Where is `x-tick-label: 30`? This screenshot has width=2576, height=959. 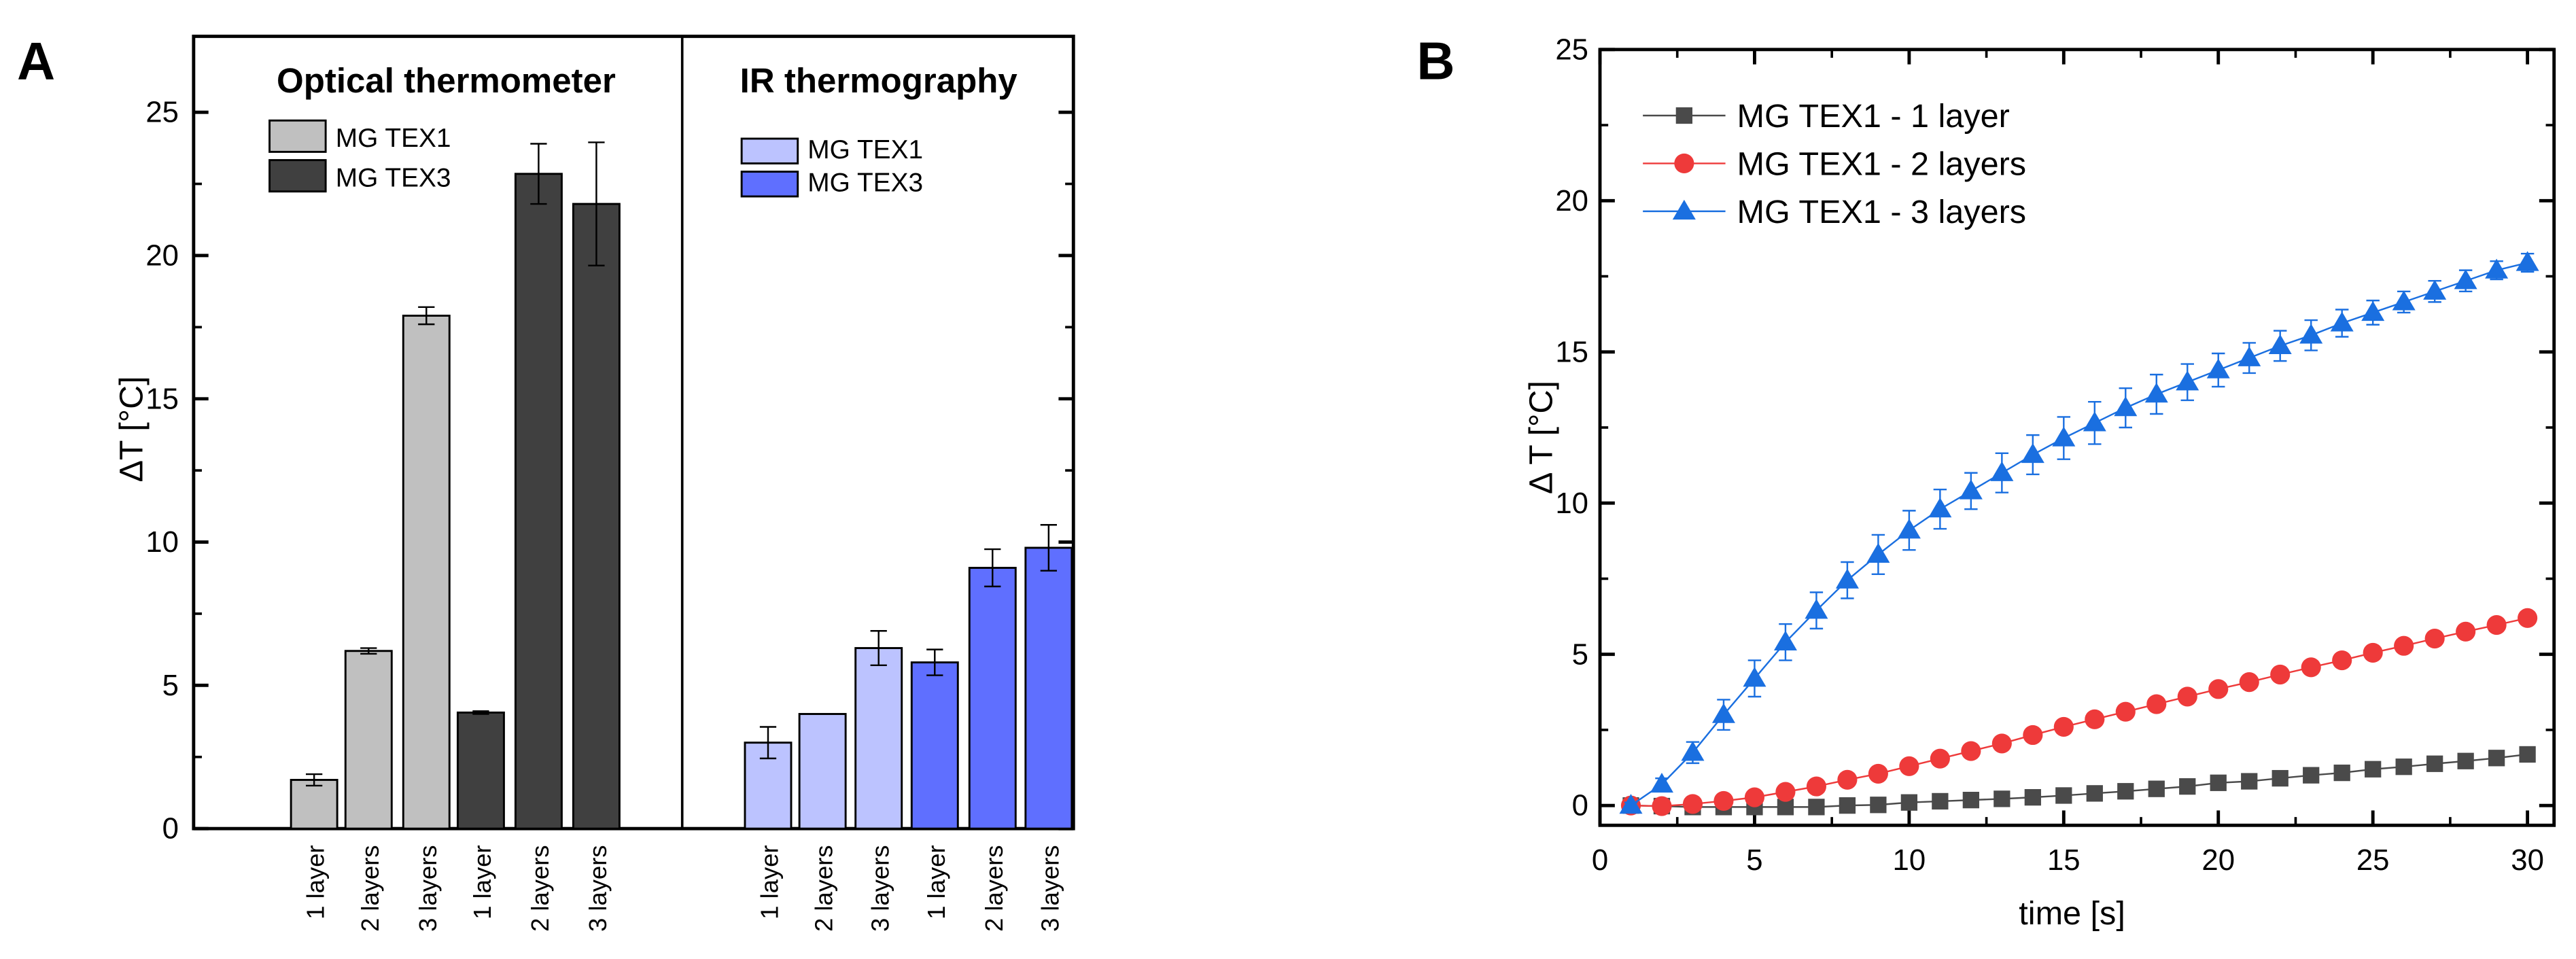 x-tick-label: 30 is located at coordinates (2527, 860).